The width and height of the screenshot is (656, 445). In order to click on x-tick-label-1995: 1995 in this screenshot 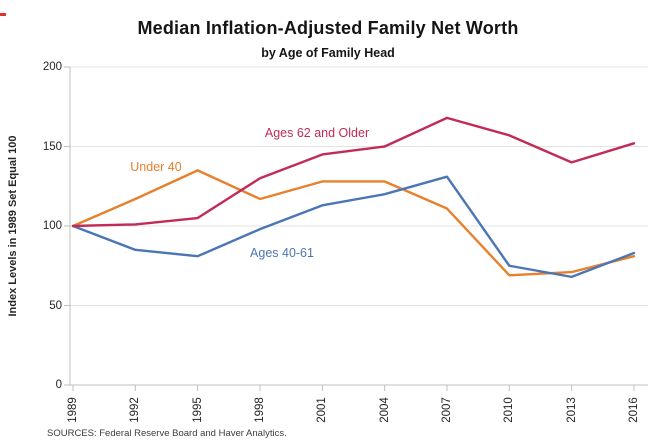, I will do `click(197, 410)`.